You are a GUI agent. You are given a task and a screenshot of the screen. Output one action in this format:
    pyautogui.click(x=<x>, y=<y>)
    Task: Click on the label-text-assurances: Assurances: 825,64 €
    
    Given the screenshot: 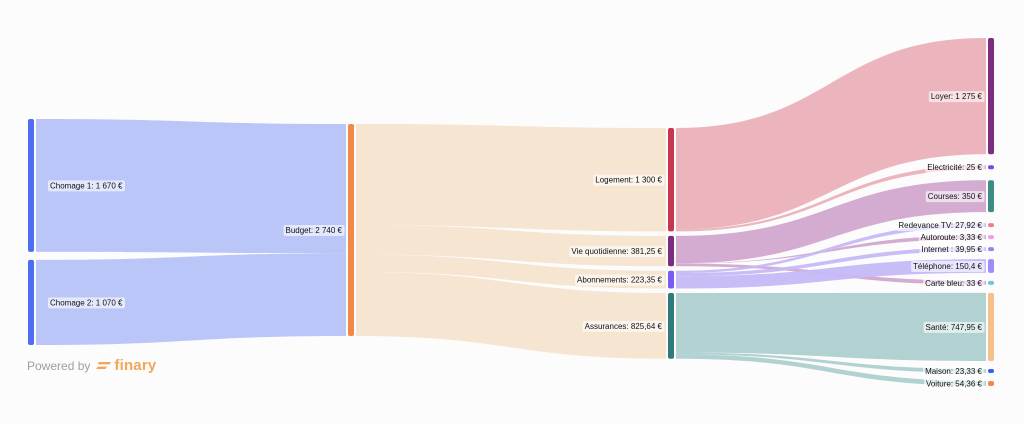 What is the action you would take?
    pyautogui.click(x=624, y=326)
    